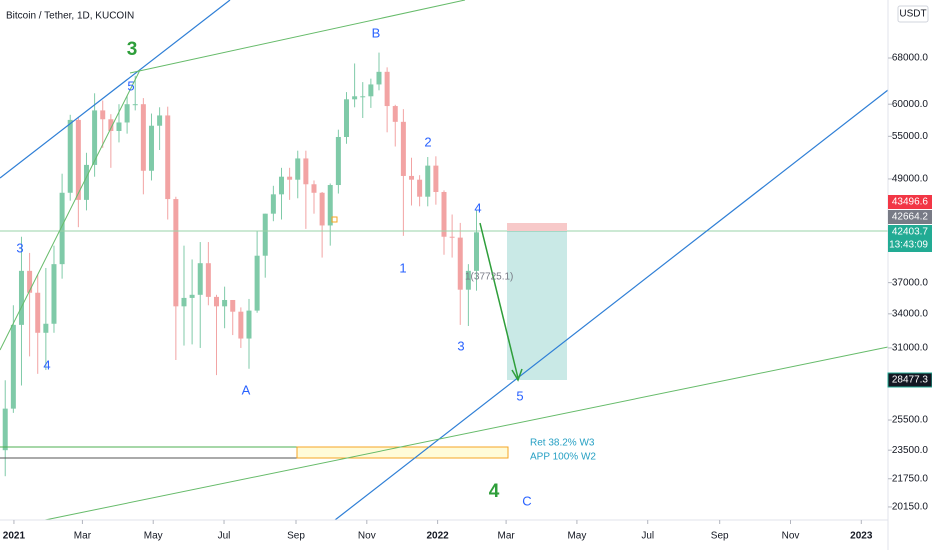 The image size is (932, 550). Describe the element at coordinates (537, 227) in the screenshot. I see `stop-box` at that location.